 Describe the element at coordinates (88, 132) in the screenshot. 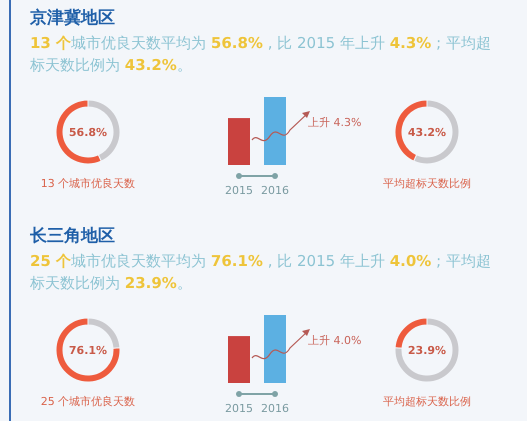

I see `text: 56.8%` at that location.